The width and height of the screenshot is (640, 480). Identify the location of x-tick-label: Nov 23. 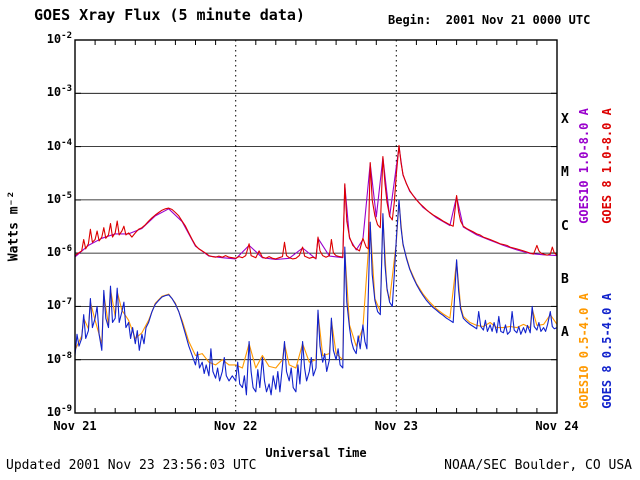
(396, 426).